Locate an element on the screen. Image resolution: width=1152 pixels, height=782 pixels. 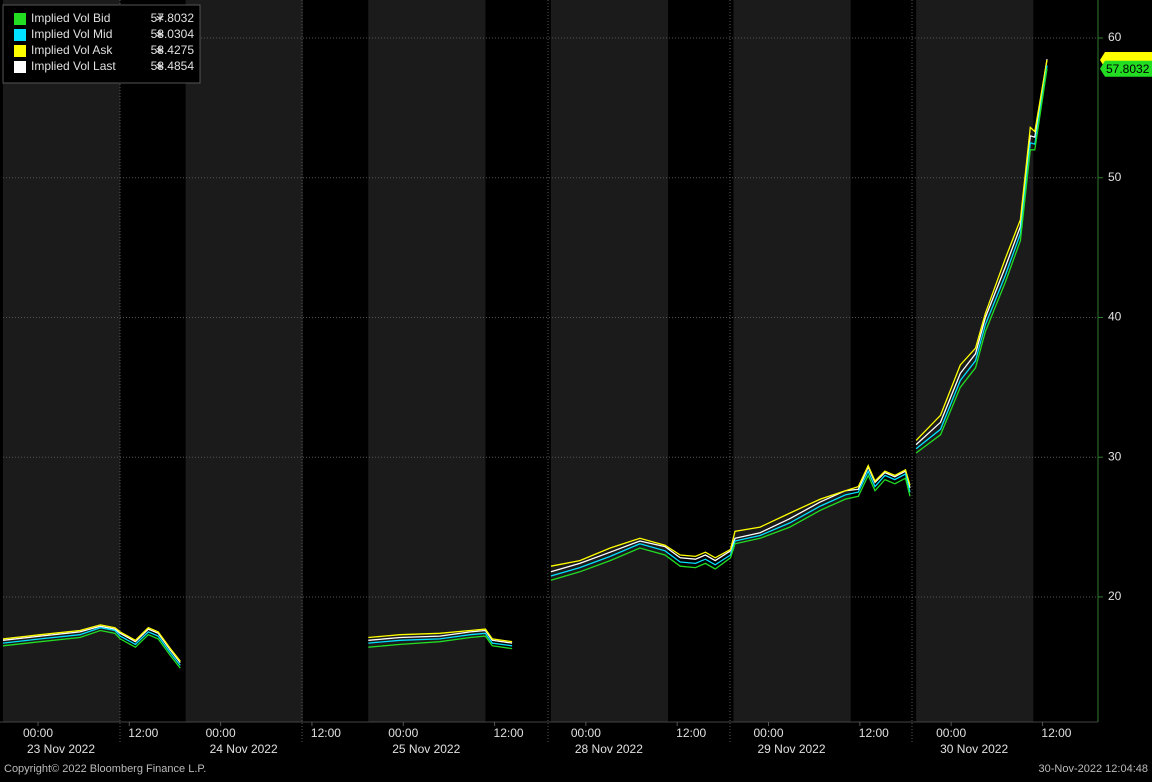
legend-box is located at coordinates (101, 44).